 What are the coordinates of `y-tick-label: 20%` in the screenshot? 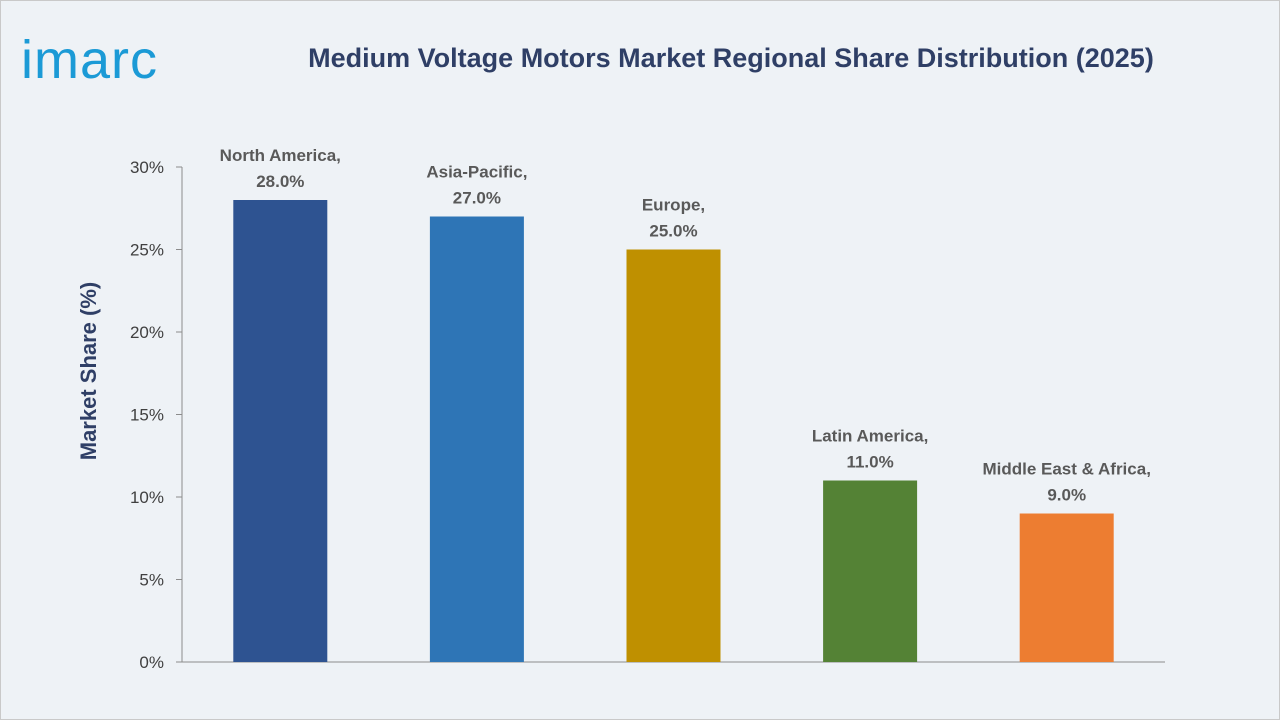 It's located at (147, 332).